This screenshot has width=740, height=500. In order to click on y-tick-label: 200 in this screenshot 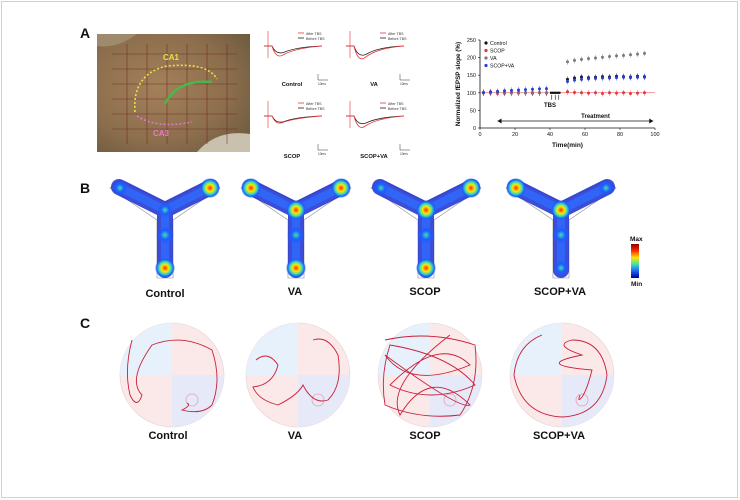, I will do `click(471, 59)`.